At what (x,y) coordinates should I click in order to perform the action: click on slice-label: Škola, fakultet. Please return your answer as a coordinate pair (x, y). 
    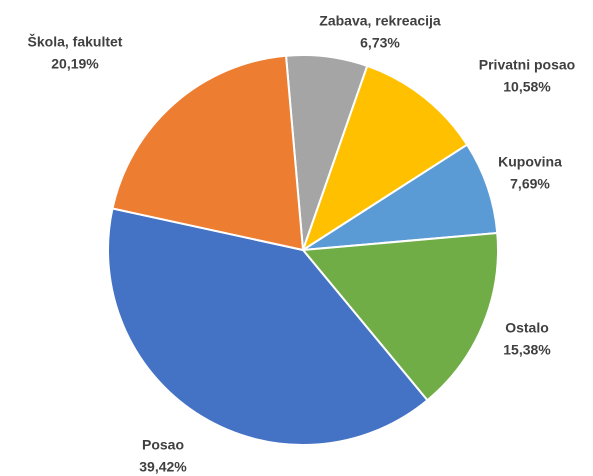
    Looking at the image, I should click on (75, 41).